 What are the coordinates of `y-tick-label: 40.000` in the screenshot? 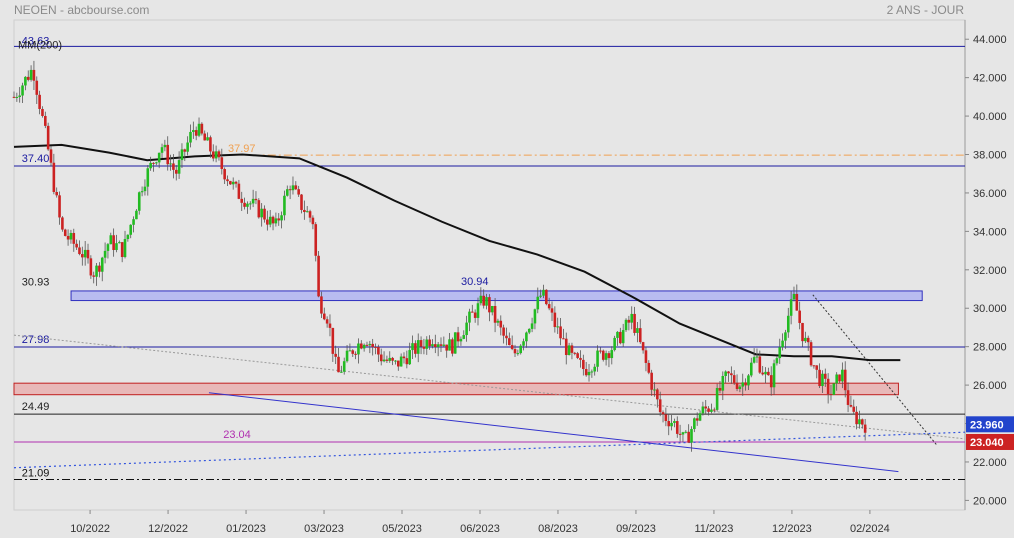 It's located at (990, 117).